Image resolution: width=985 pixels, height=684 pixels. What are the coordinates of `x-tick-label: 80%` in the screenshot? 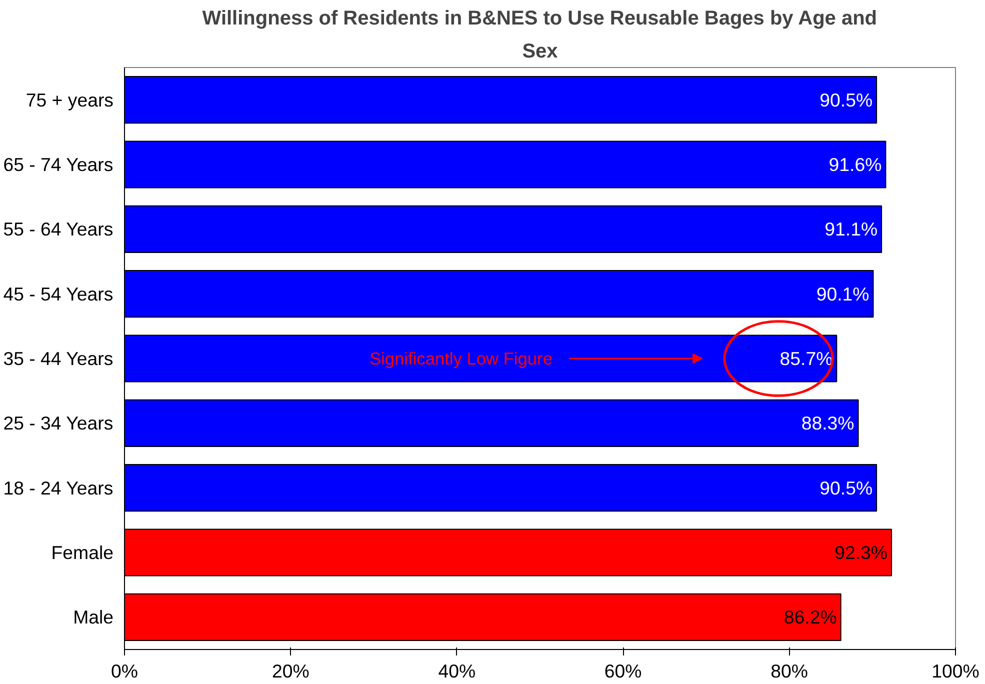 It's located at (789, 671).